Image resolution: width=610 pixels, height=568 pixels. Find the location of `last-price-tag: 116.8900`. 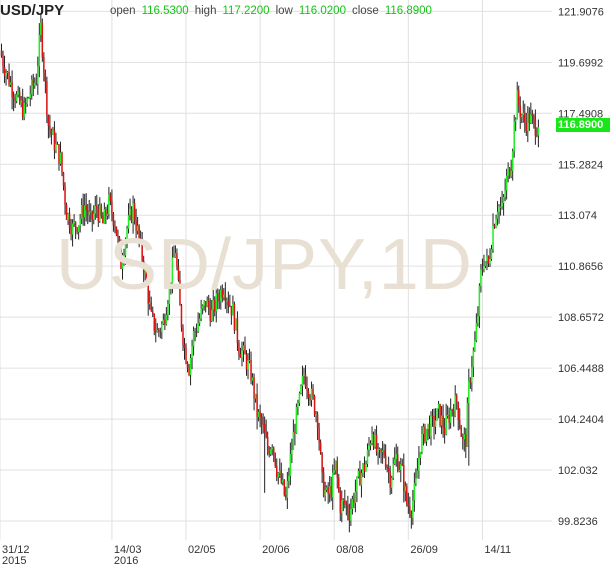

last-price-tag: 116.8900 is located at coordinates (583, 125).